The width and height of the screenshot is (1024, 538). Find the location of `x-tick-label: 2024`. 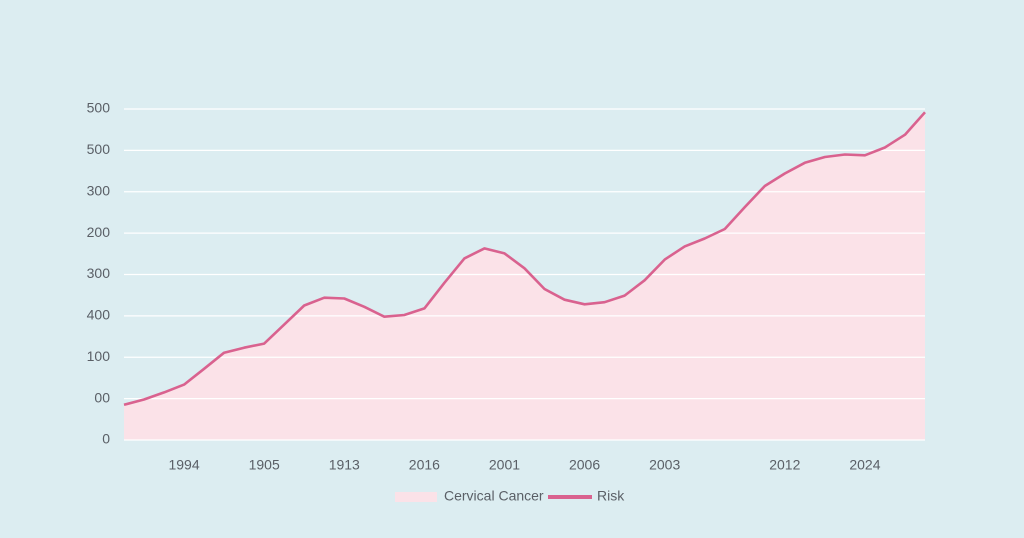

x-tick-label: 2024 is located at coordinates (864, 465).